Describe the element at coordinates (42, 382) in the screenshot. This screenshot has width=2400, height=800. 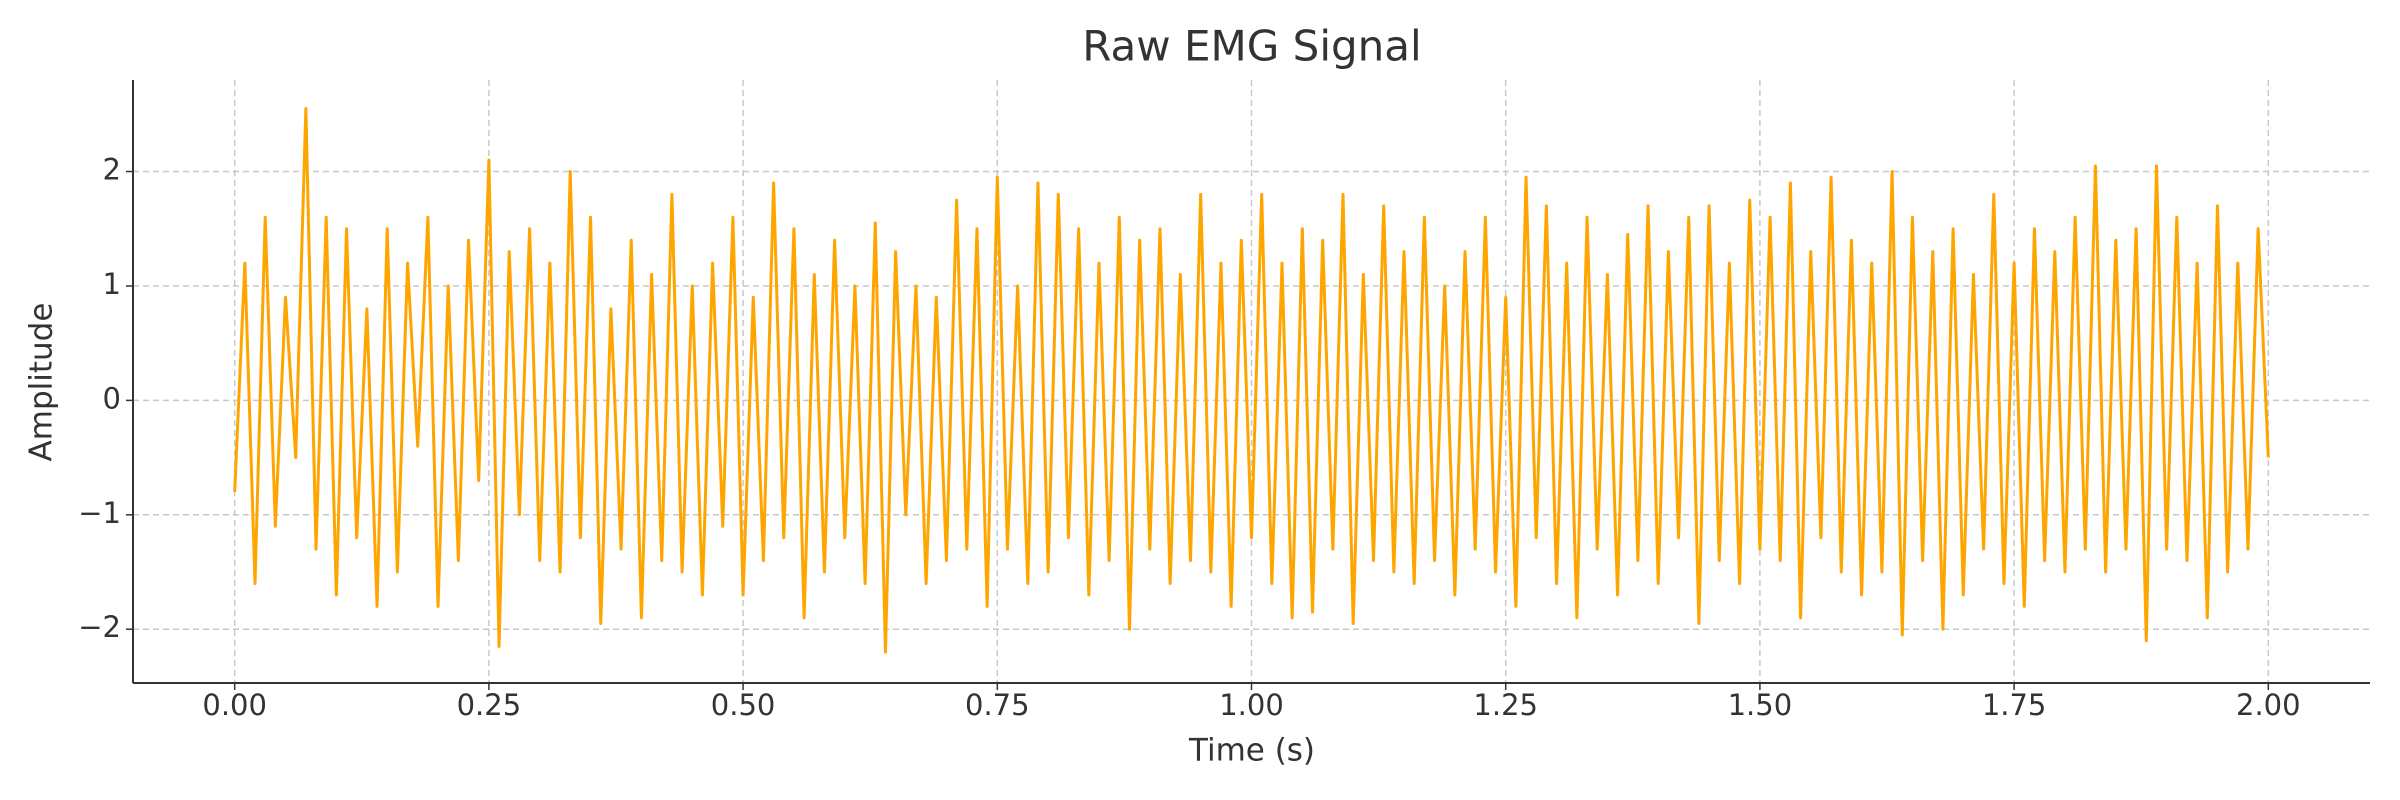
I see `y-axis-label: Amplitude` at that location.